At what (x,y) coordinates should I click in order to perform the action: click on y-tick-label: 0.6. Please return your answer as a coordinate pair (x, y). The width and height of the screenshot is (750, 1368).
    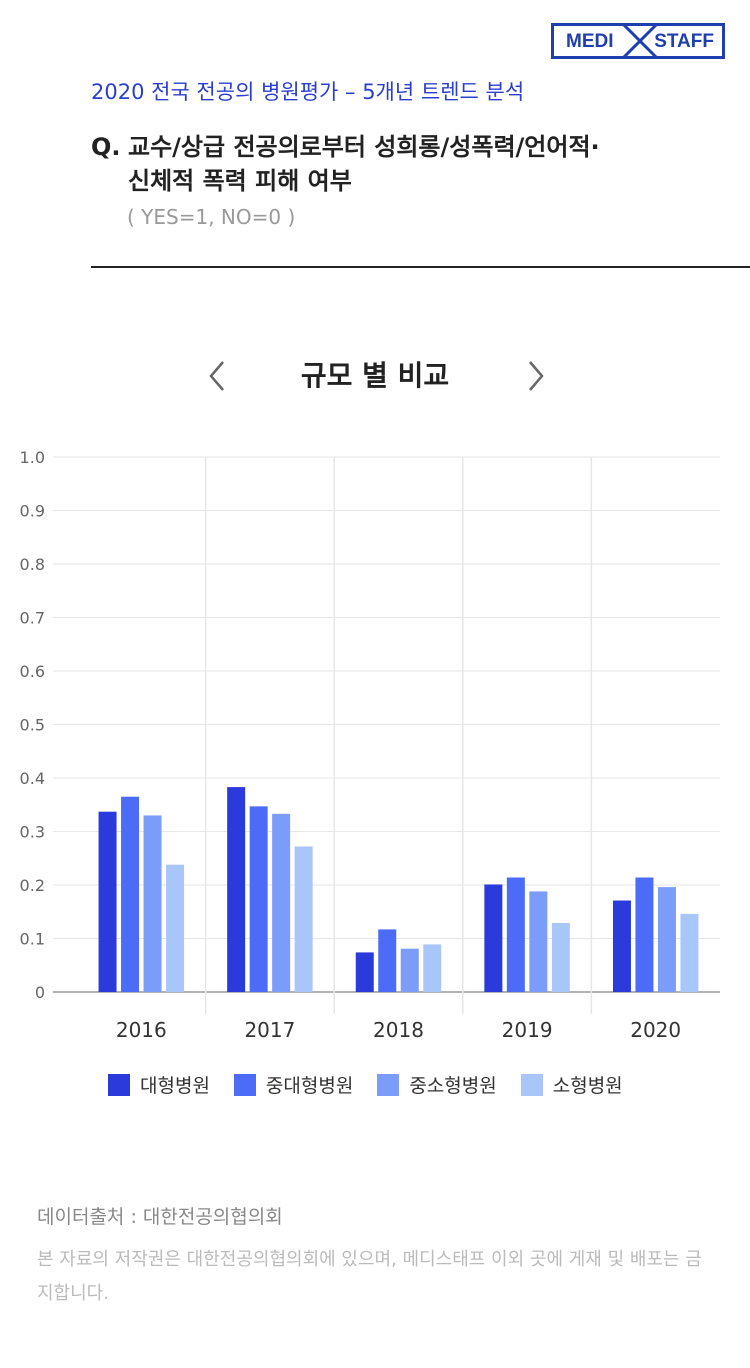
    Looking at the image, I should click on (32, 671).